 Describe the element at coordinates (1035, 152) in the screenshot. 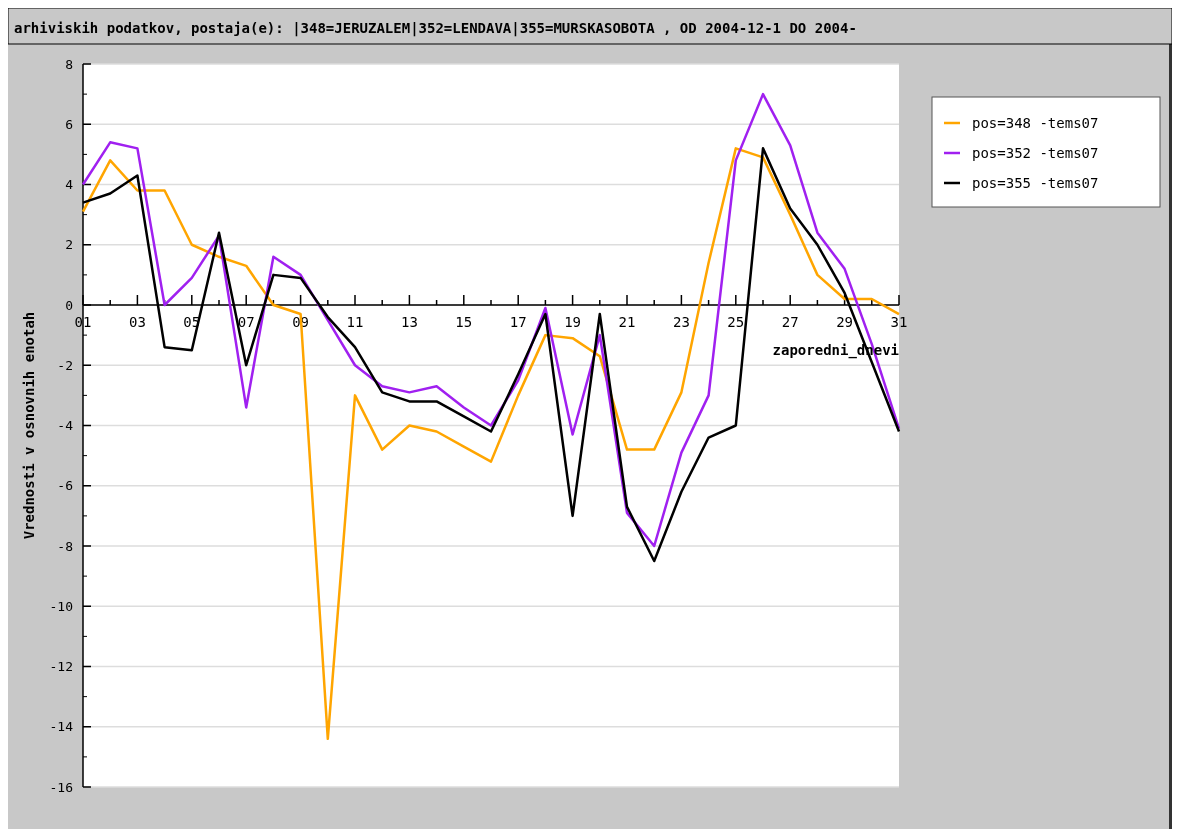

I see `legend-label: pos=352 -tems07` at that location.